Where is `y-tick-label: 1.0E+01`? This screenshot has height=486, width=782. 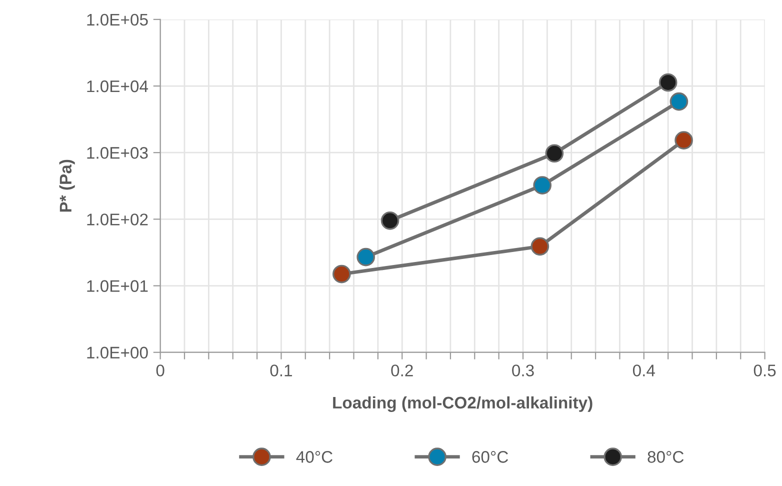 y-tick-label: 1.0E+01 is located at coordinates (117, 286).